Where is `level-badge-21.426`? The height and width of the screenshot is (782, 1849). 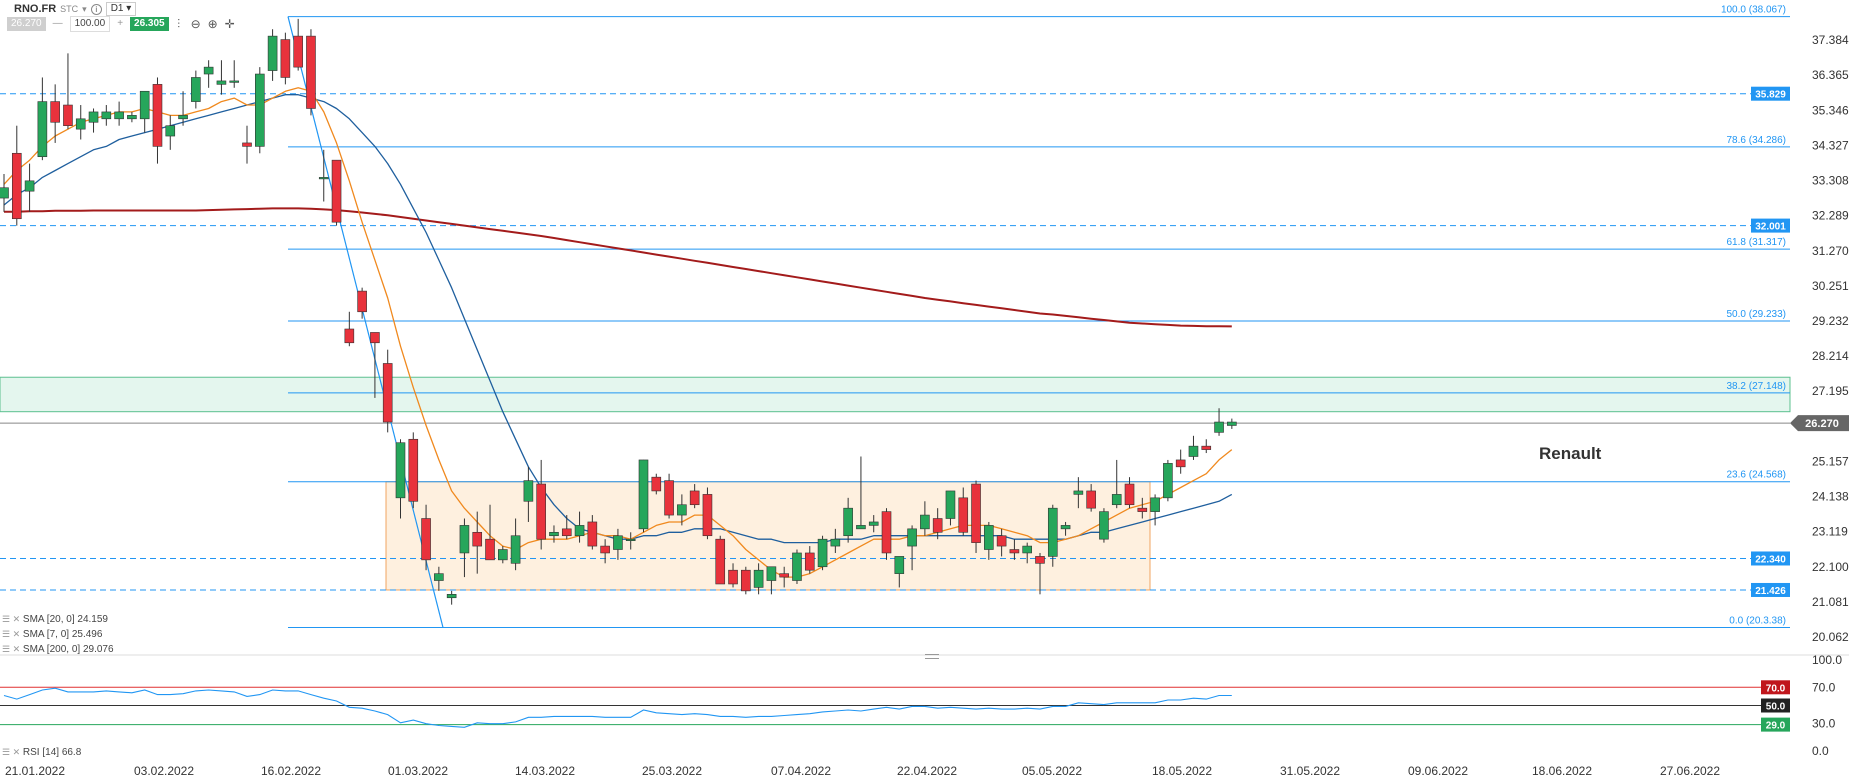 level-badge-21.426 is located at coordinates (1770, 589).